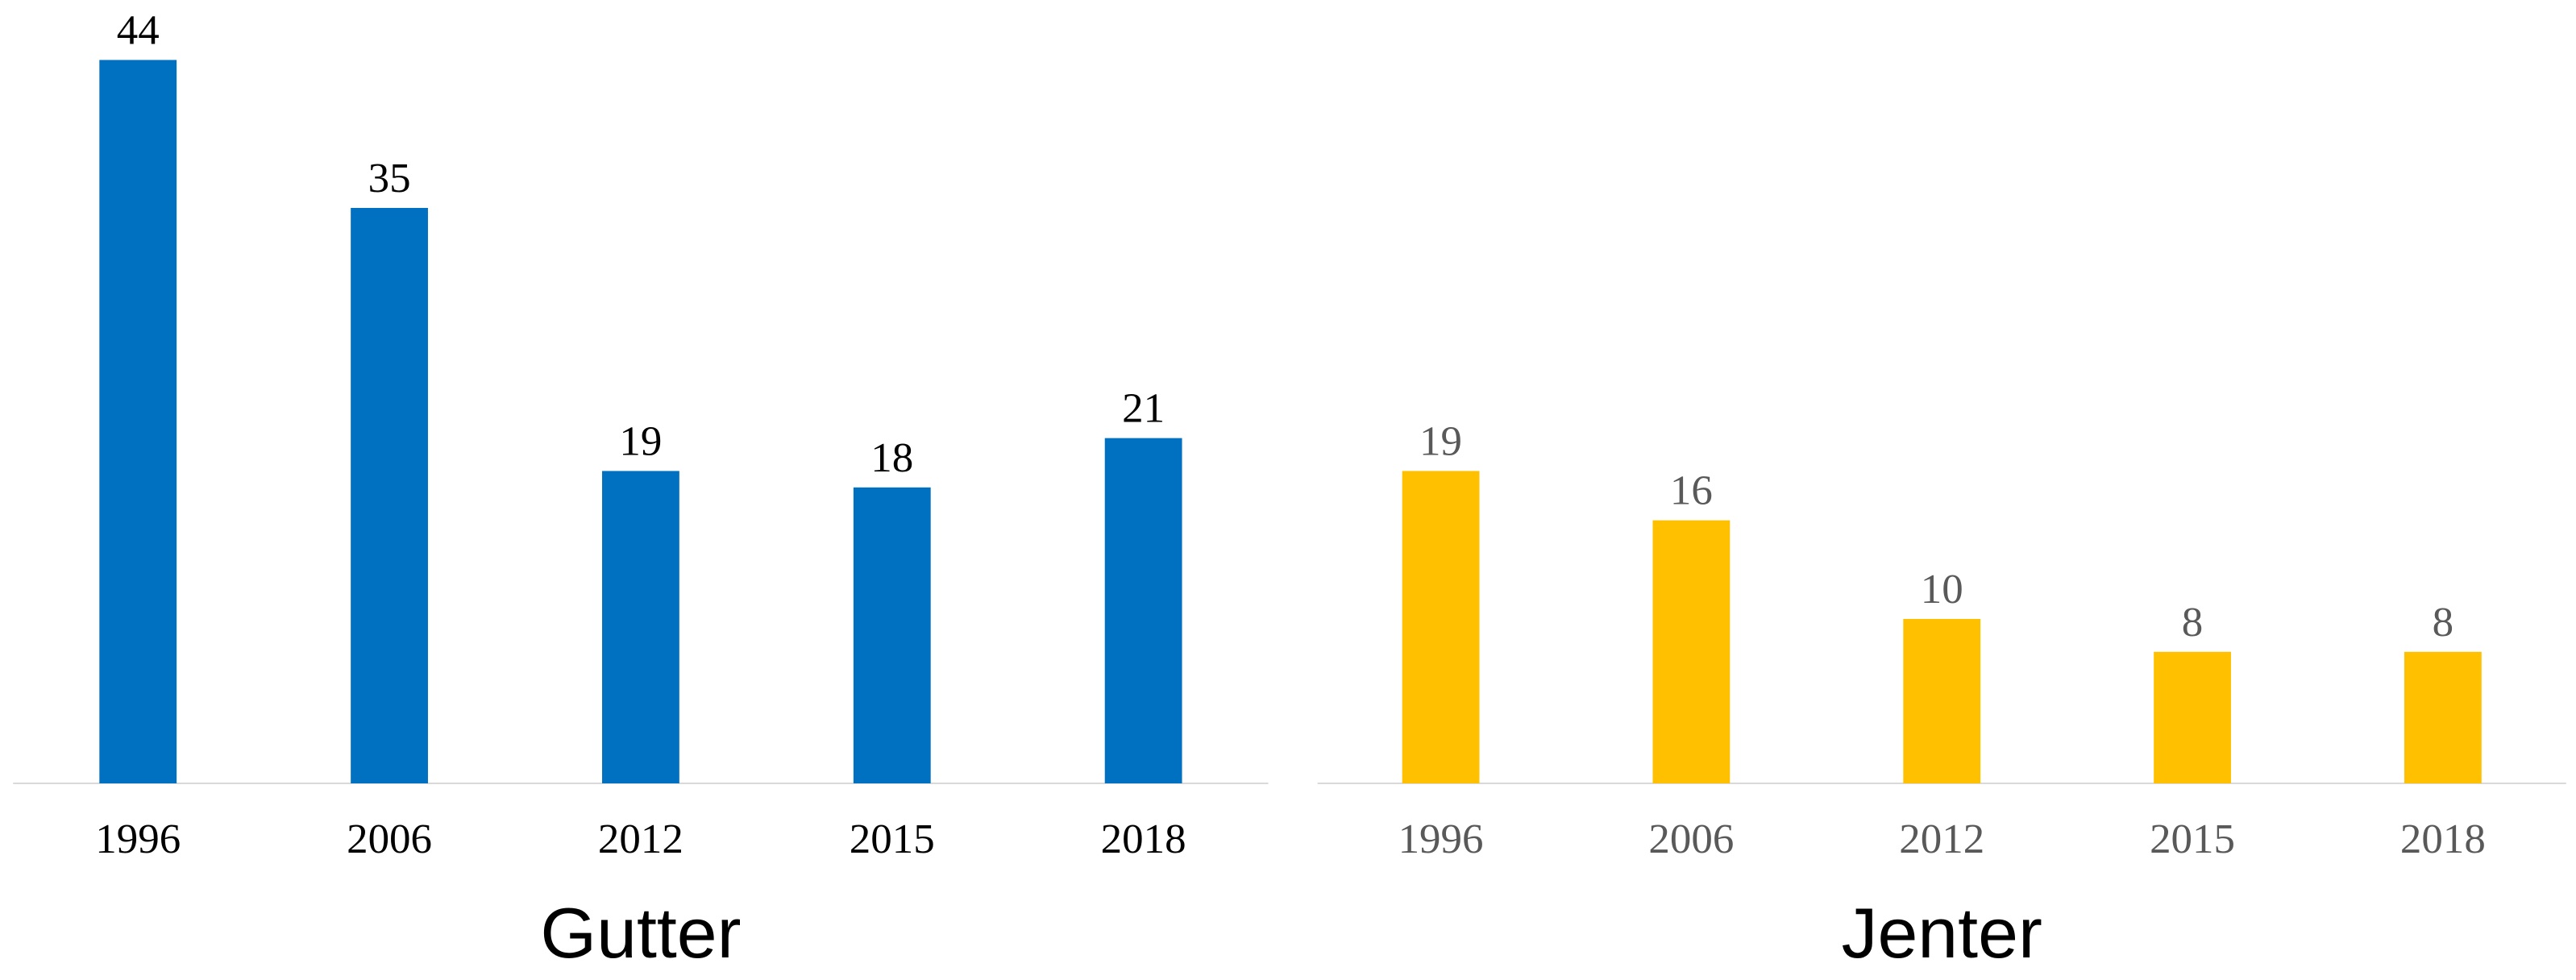  I want to click on value-label: 16, so click(1691, 490).